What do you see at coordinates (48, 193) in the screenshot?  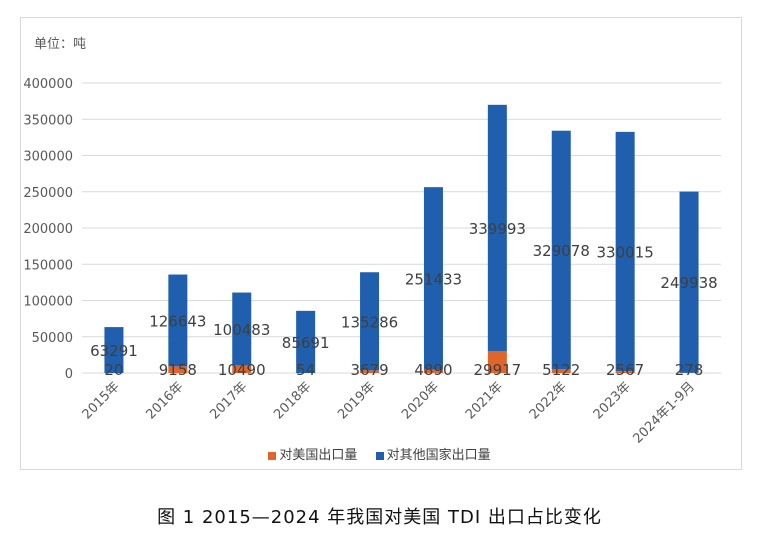 I see `y-tick-label-5: 250000` at bounding box center [48, 193].